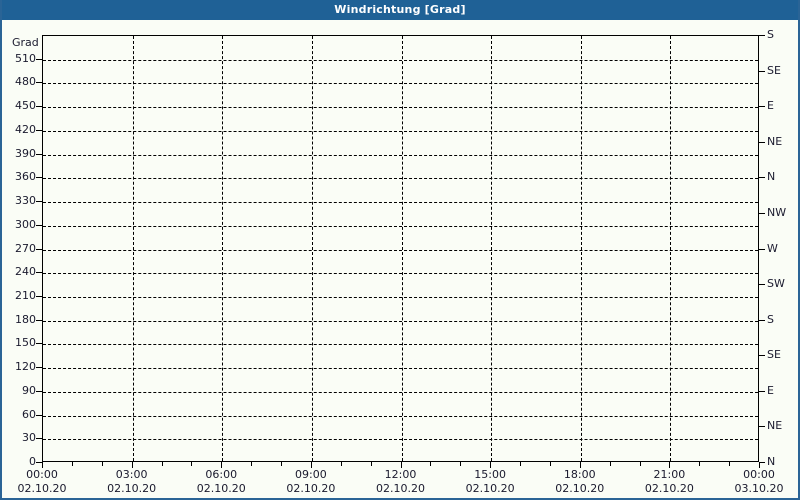 This screenshot has width=800, height=500. What do you see at coordinates (25, 106) in the screenshot?
I see `y-axis-label-left: 450` at bounding box center [25, 106].